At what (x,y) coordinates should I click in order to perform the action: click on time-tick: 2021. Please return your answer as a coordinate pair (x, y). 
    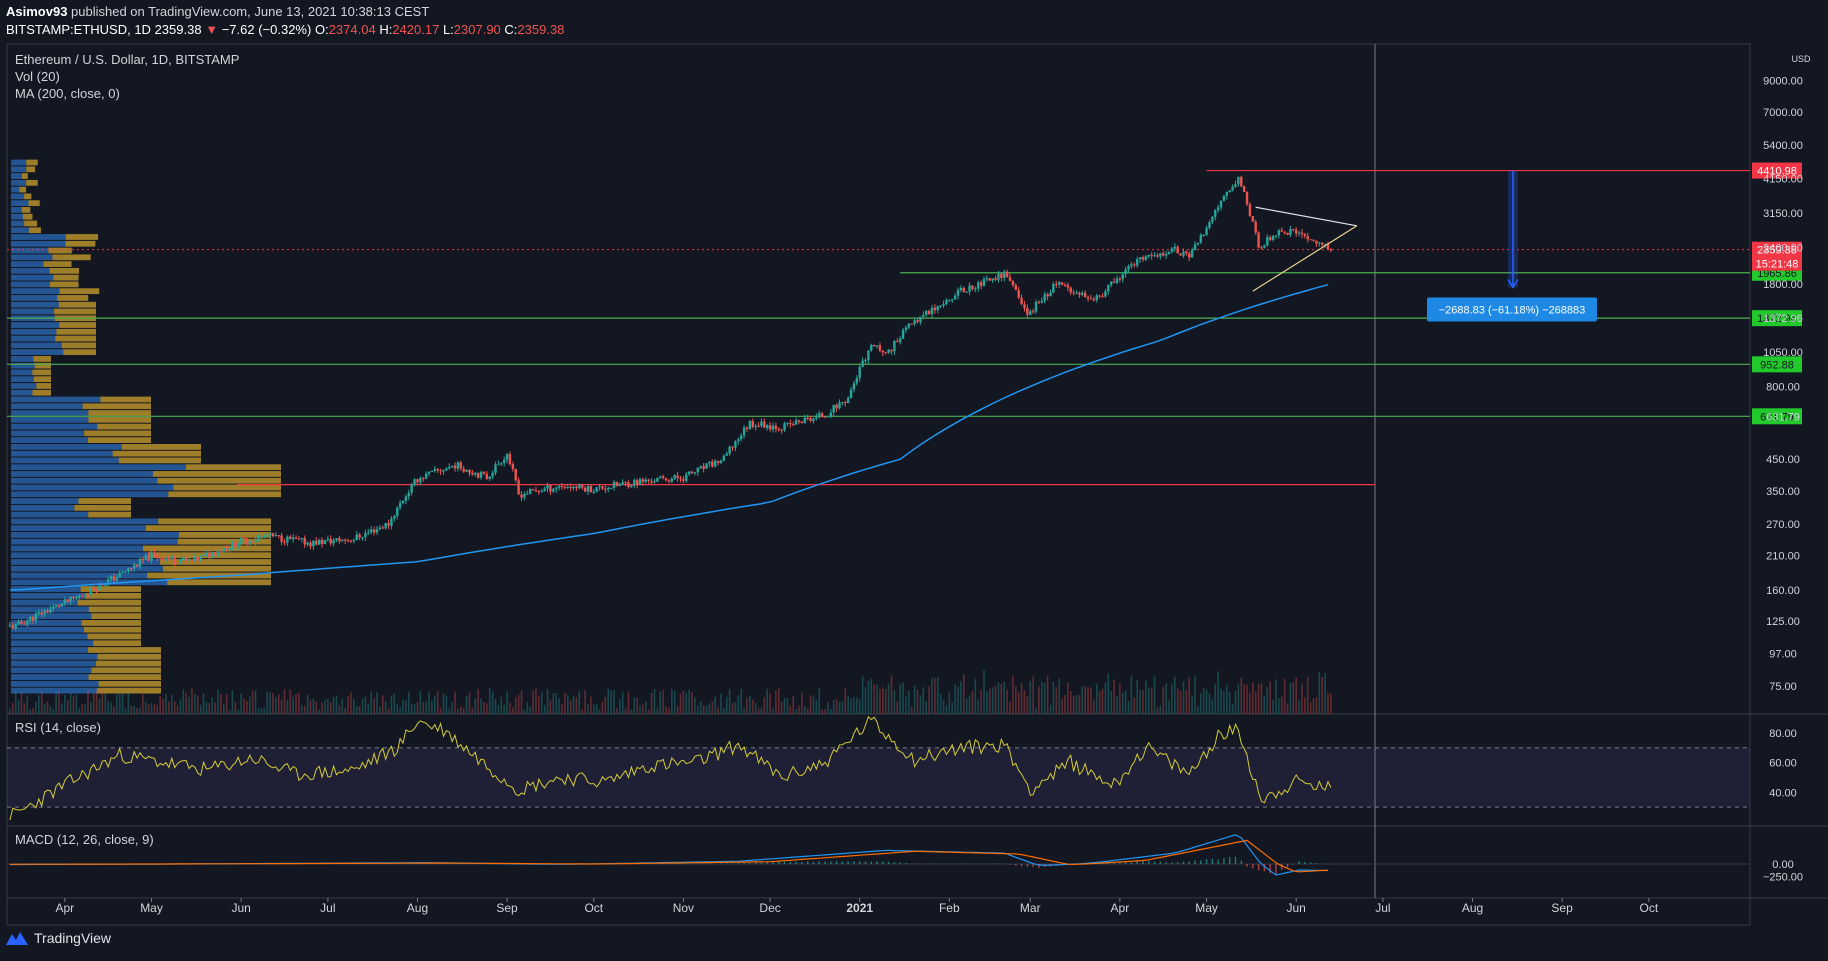
    Looking at the image, I should click on (859, 908).